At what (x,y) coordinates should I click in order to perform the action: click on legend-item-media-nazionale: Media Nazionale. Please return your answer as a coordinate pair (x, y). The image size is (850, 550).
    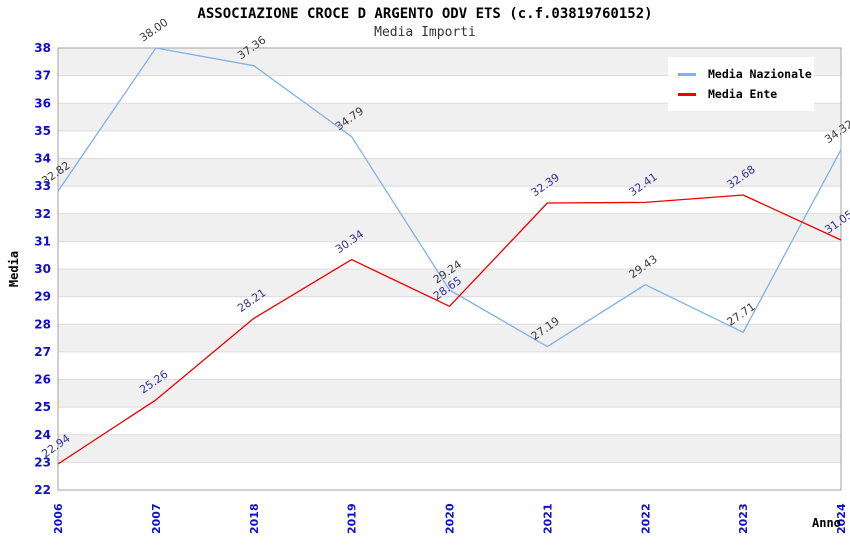
    Looking at the image, I should click on (746, 74).